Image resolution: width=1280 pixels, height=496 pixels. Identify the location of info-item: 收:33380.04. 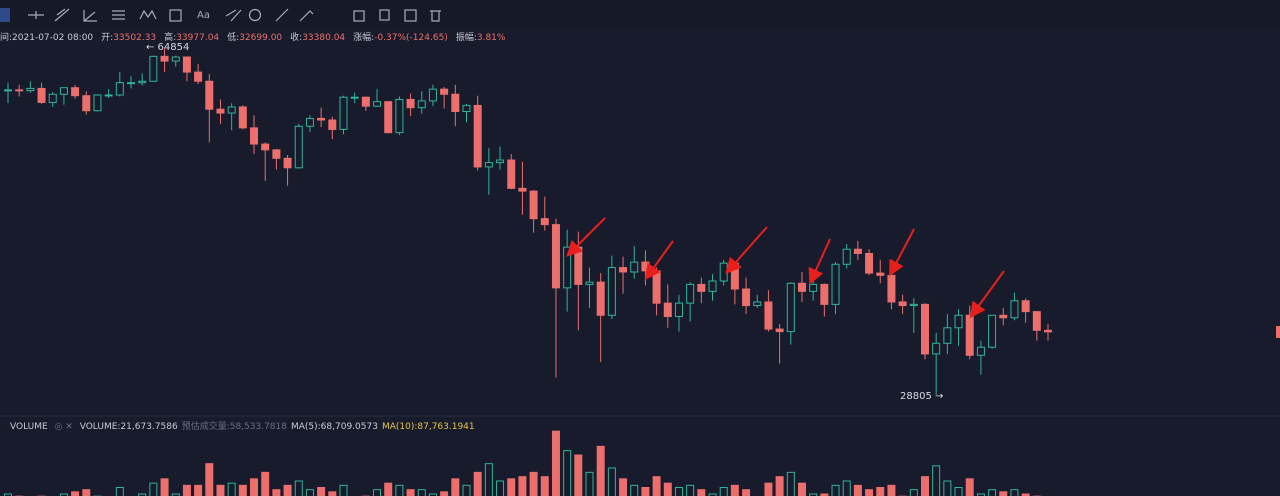
(319, 38).